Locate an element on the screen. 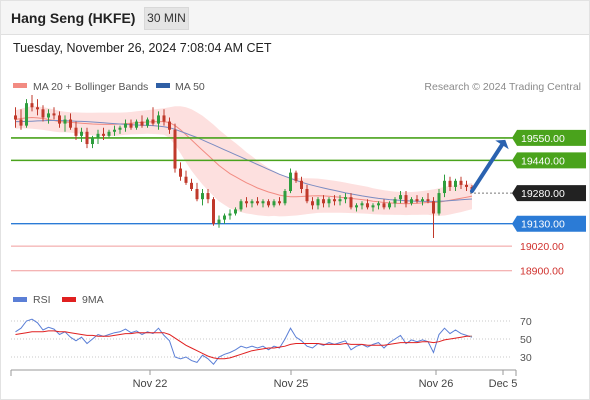 This screenshot has width=590, height=400. interval-button: 30 MIN is located at coordinates (166, 18).